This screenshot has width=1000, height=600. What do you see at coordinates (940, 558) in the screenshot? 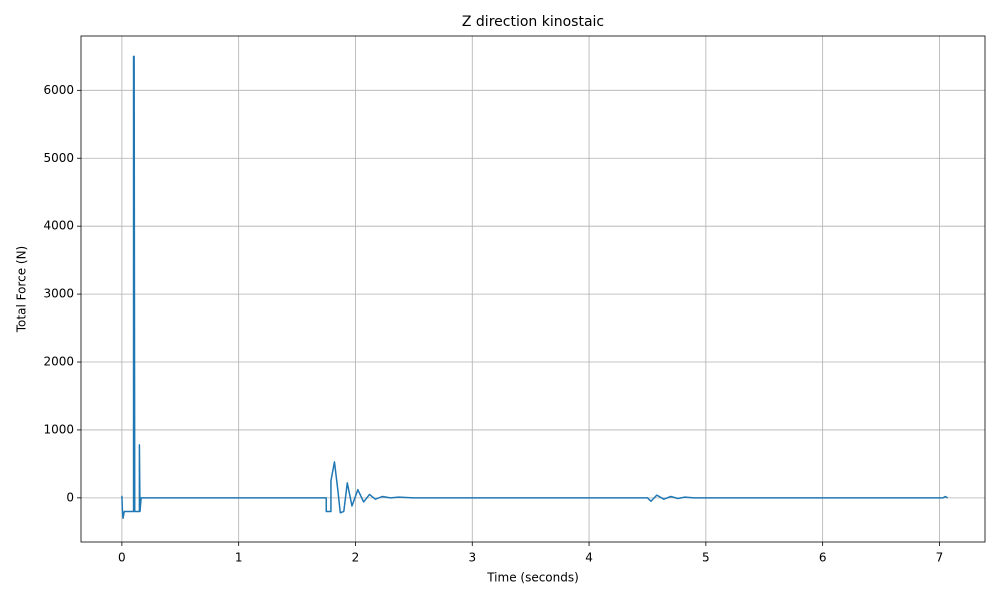
I see `x-tick-label: 7` at bounding box center [940, 558].